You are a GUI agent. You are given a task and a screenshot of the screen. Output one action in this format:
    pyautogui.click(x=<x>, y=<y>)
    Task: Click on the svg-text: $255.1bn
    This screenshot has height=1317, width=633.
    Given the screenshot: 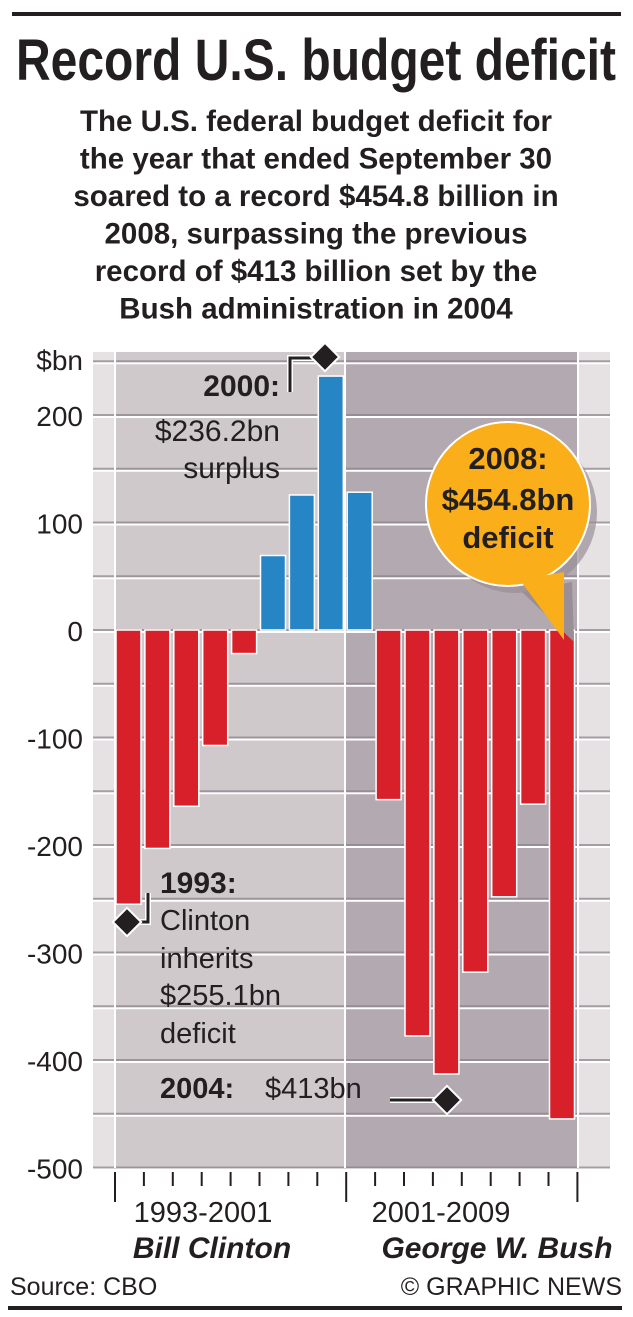 What is the action you would take?
    pyautogui.click(x=220, y=996)
    